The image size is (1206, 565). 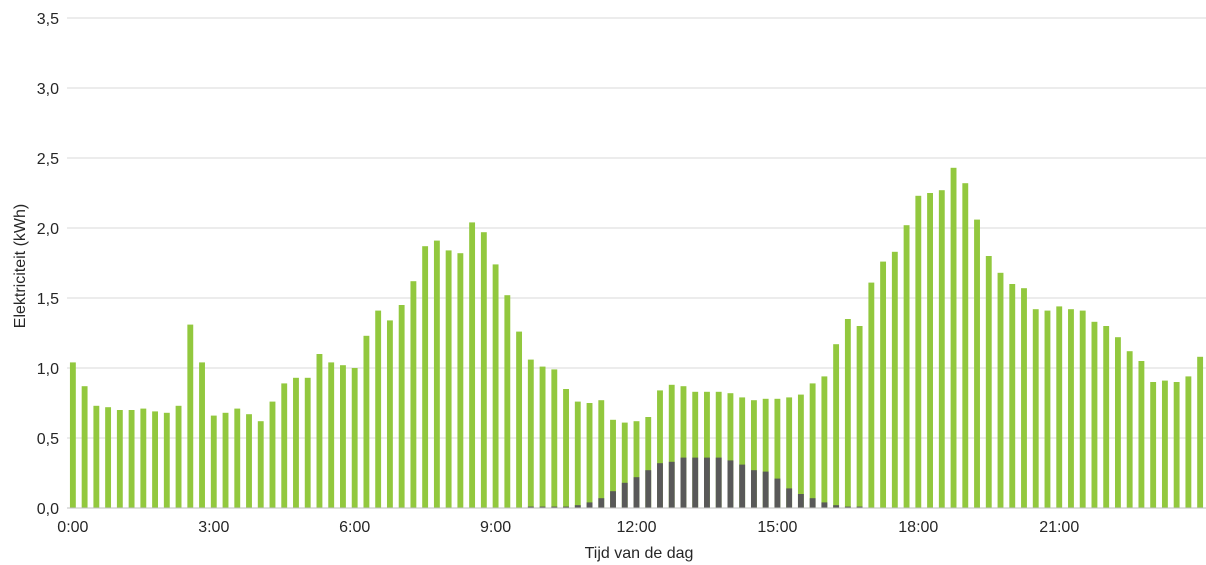 What do you see at coordinates (48, 299) in the screenshot?
I see `y-tick-label: 1,5` at bounding box center [48, 299].